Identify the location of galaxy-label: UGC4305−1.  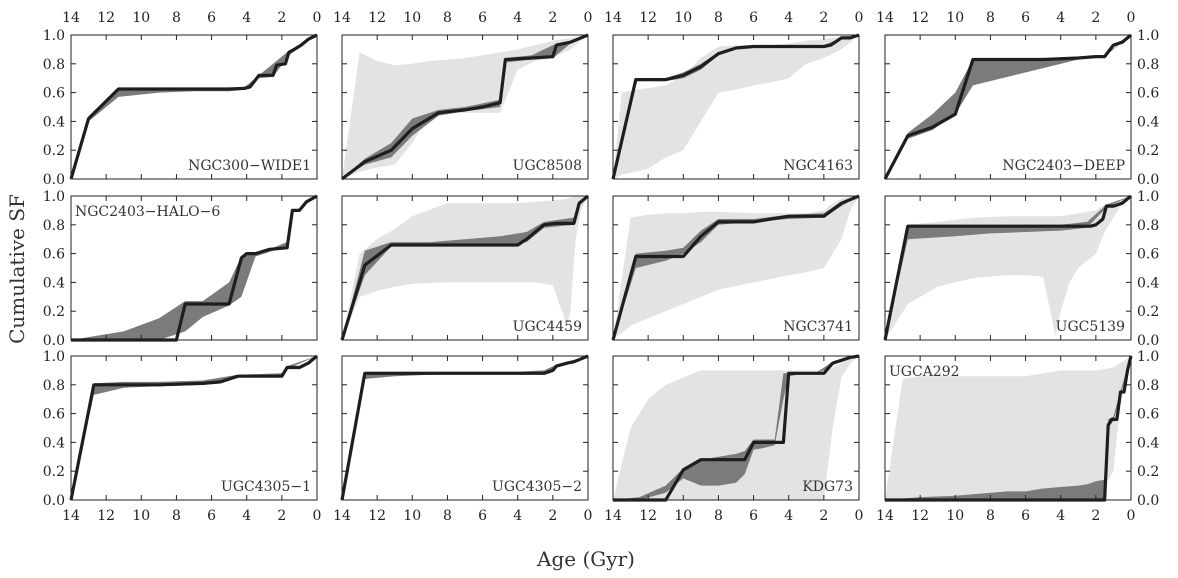
(266, 487).